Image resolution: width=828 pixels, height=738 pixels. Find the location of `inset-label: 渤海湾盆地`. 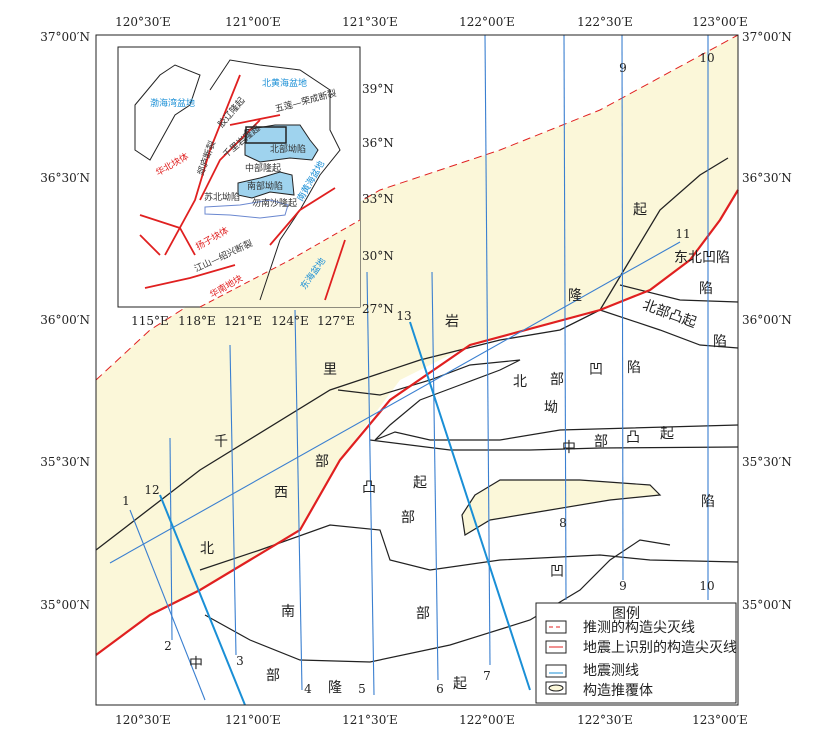

inset-label: 渤海湾盆地 is located at coordinates (172, 103).